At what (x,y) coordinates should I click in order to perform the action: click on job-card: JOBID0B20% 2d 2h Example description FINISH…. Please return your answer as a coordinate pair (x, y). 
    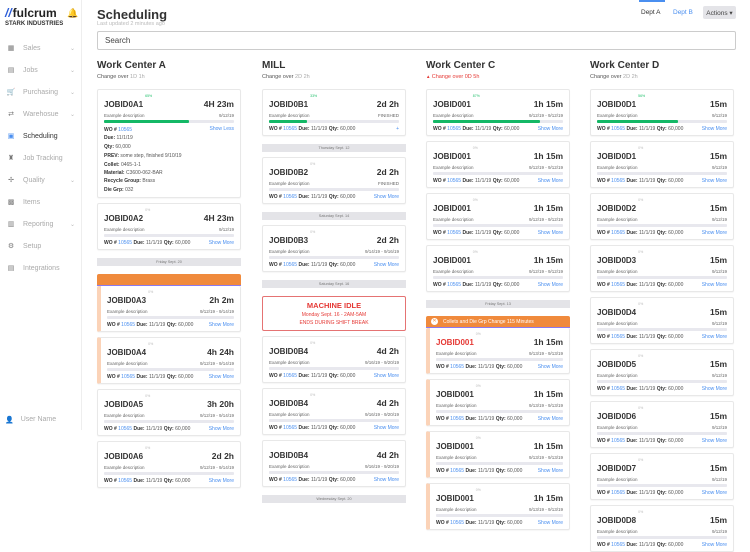
    Looking at the image, I should click on (334, 180).